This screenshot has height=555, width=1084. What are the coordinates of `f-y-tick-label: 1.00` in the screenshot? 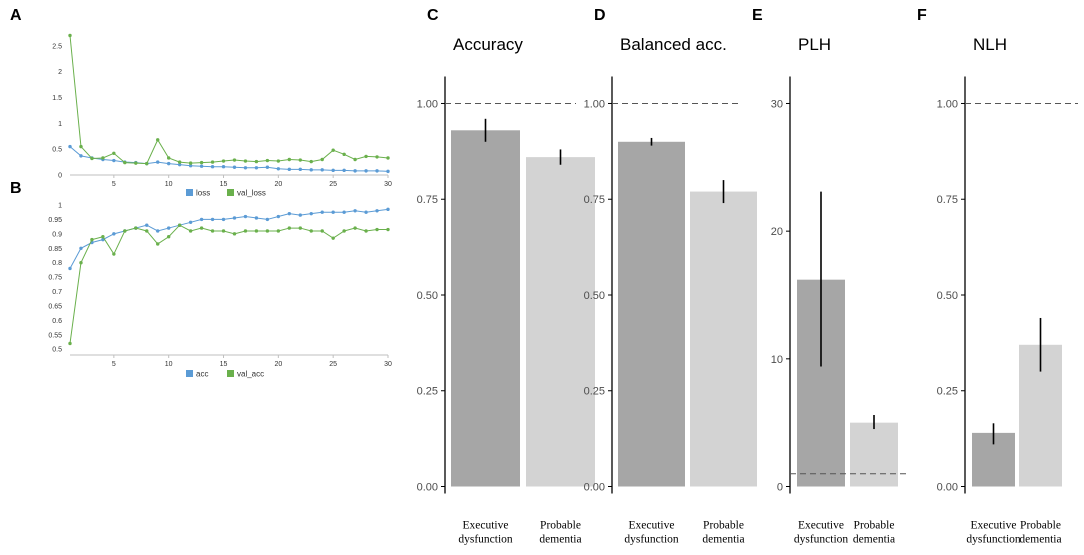 It's located at (947, 104).